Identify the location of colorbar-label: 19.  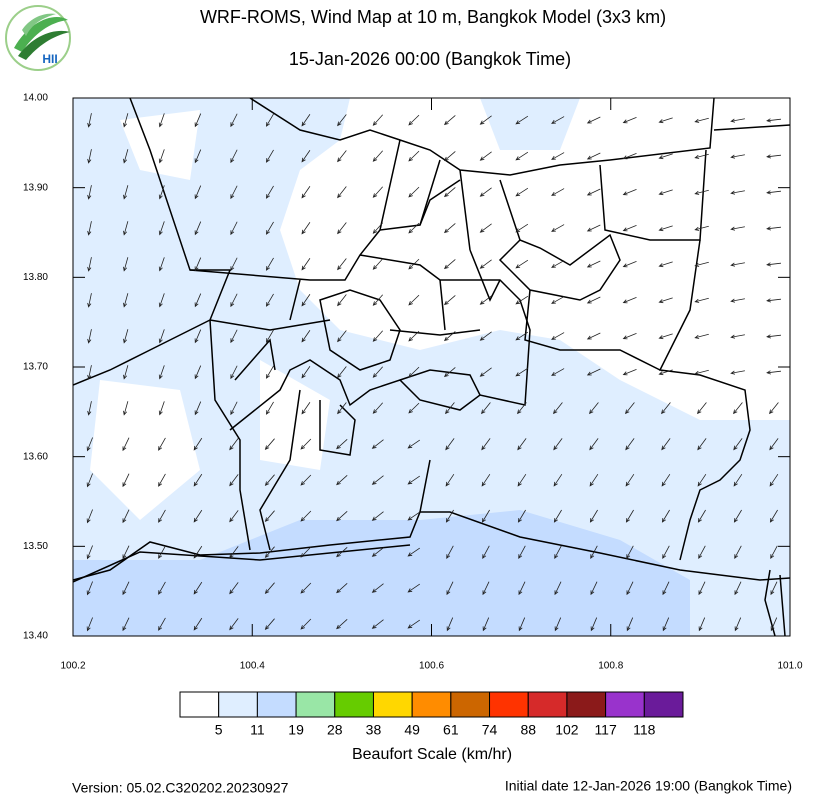
(296, 730).